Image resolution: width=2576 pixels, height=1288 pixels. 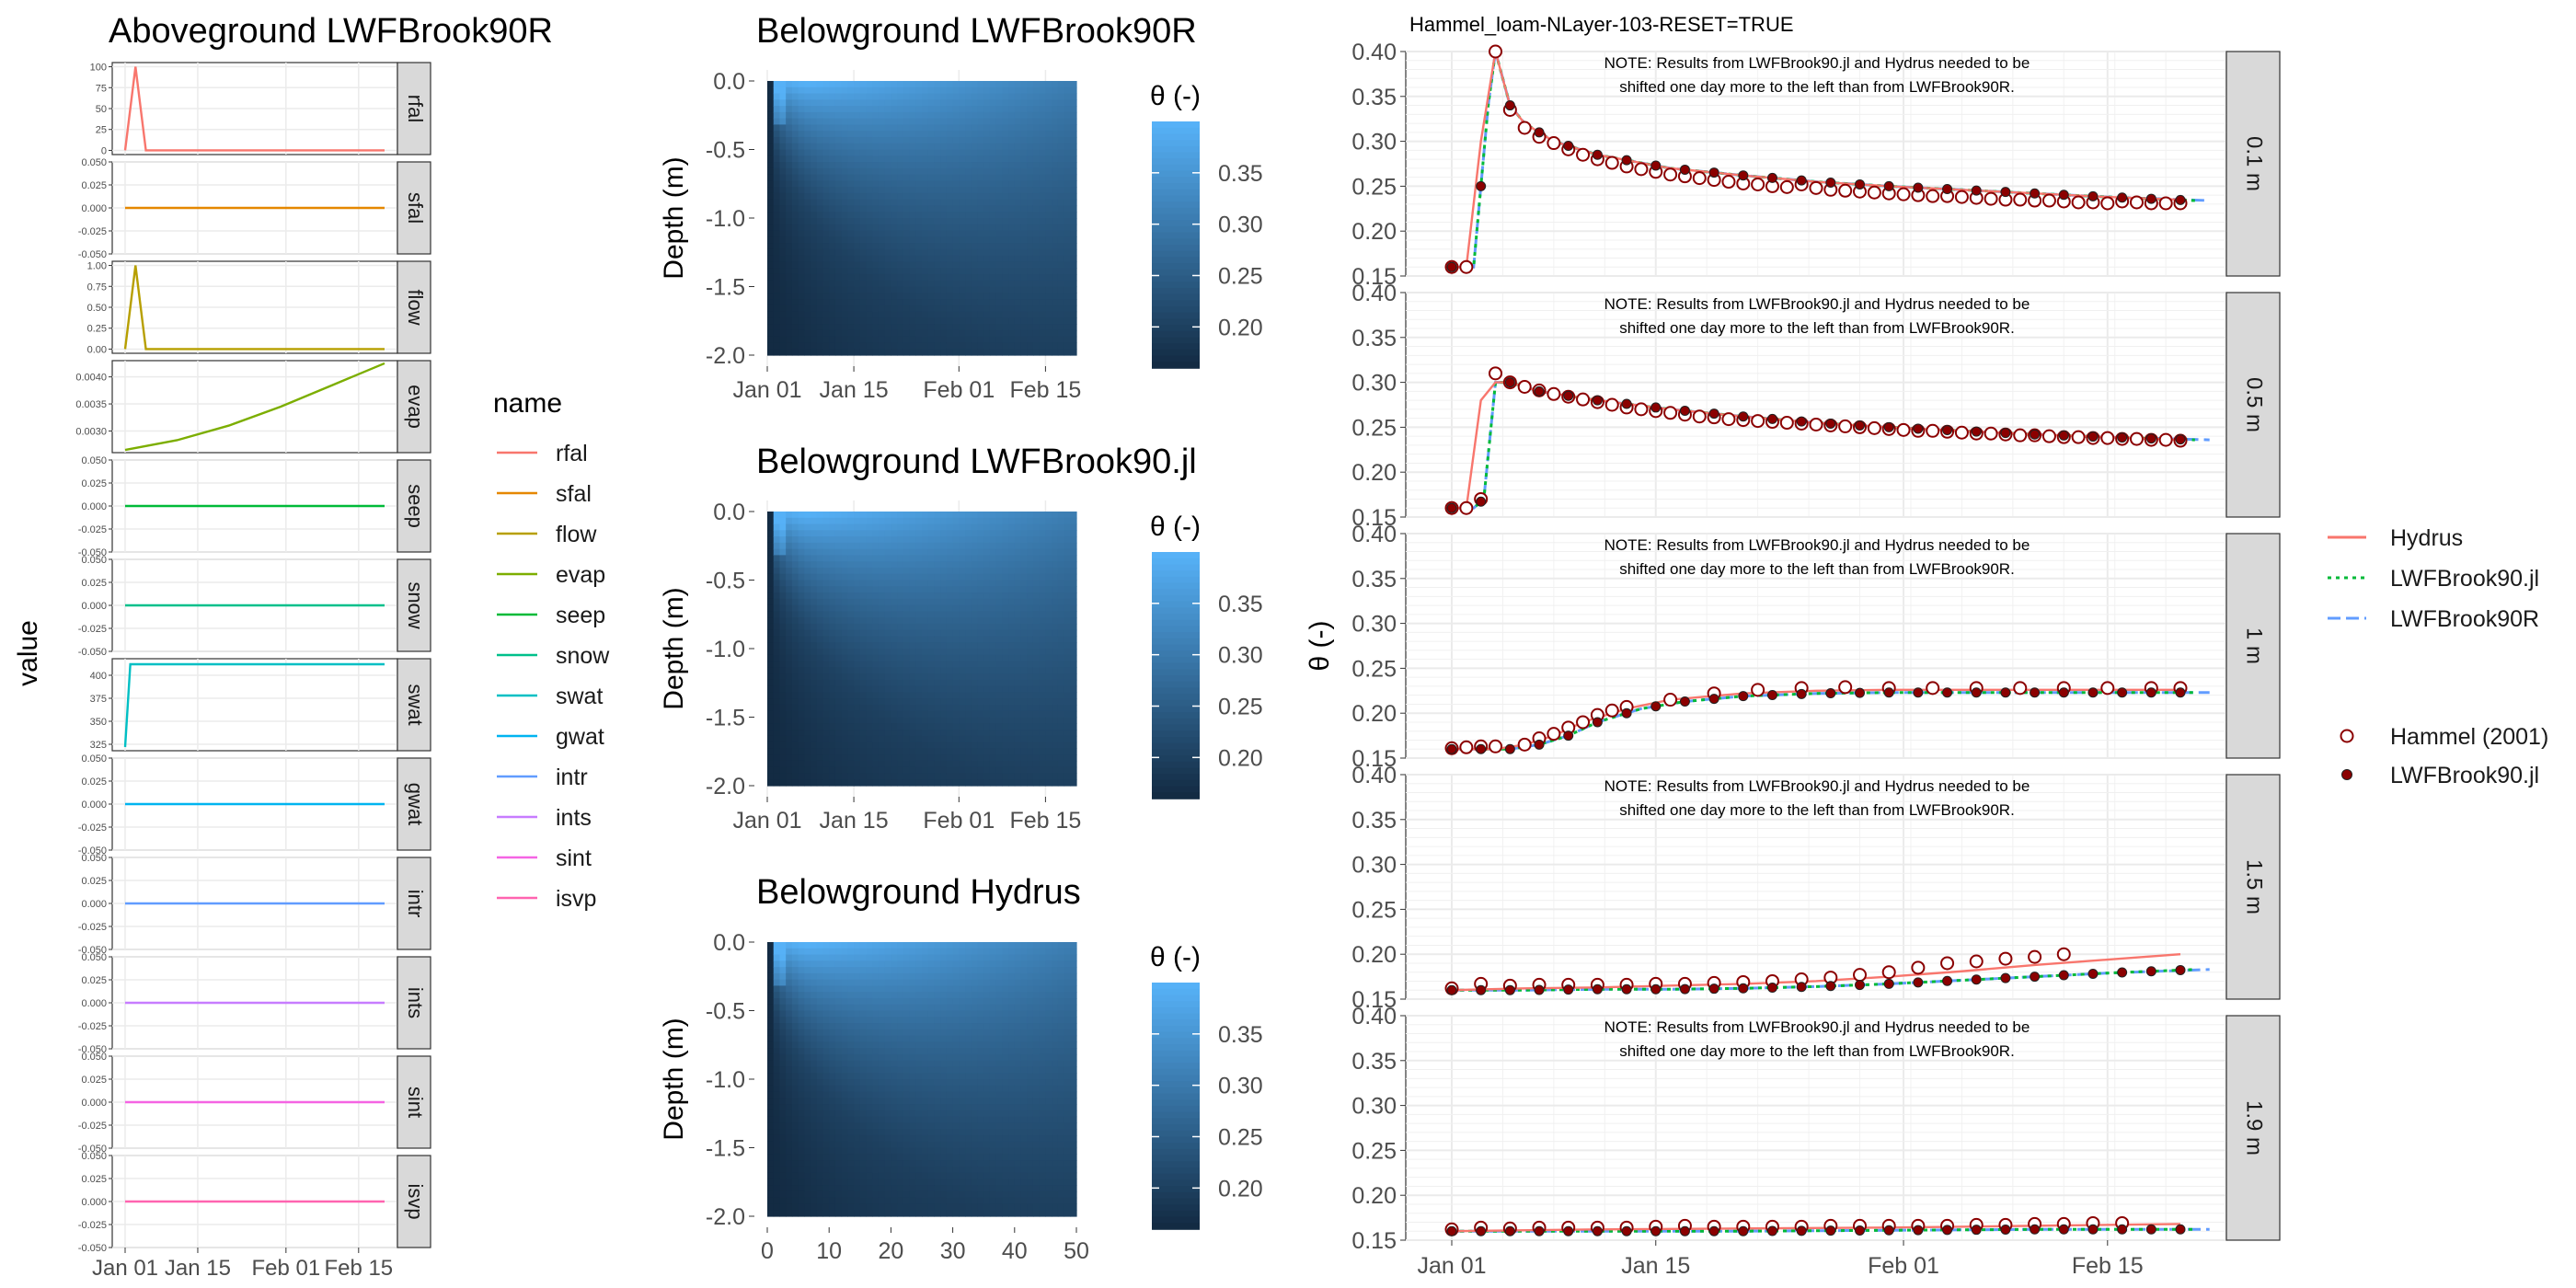 What do you see at coordinates (414, 1003) in the screenshot?
I see `facet-strip` at bounding box center [414, 1003].